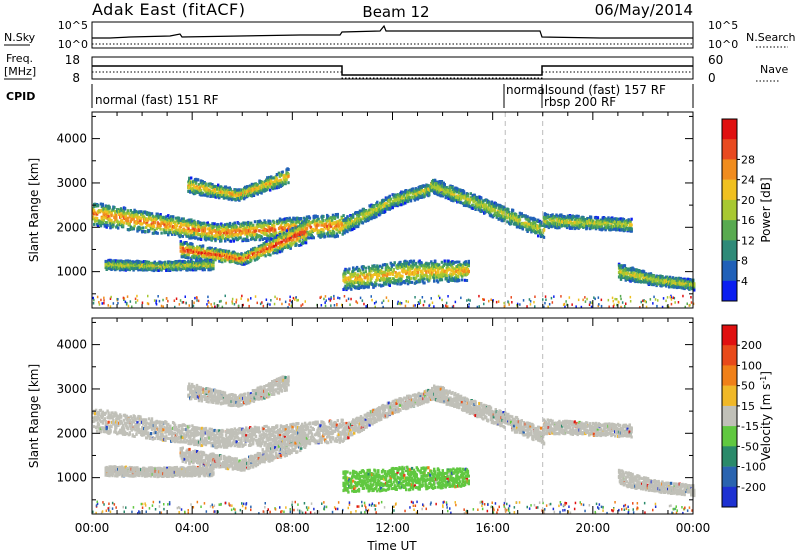  Describe the element at coordinates (723, 25) in the screenshot. I see `nsearch-tick-top: 10^5` at that location.